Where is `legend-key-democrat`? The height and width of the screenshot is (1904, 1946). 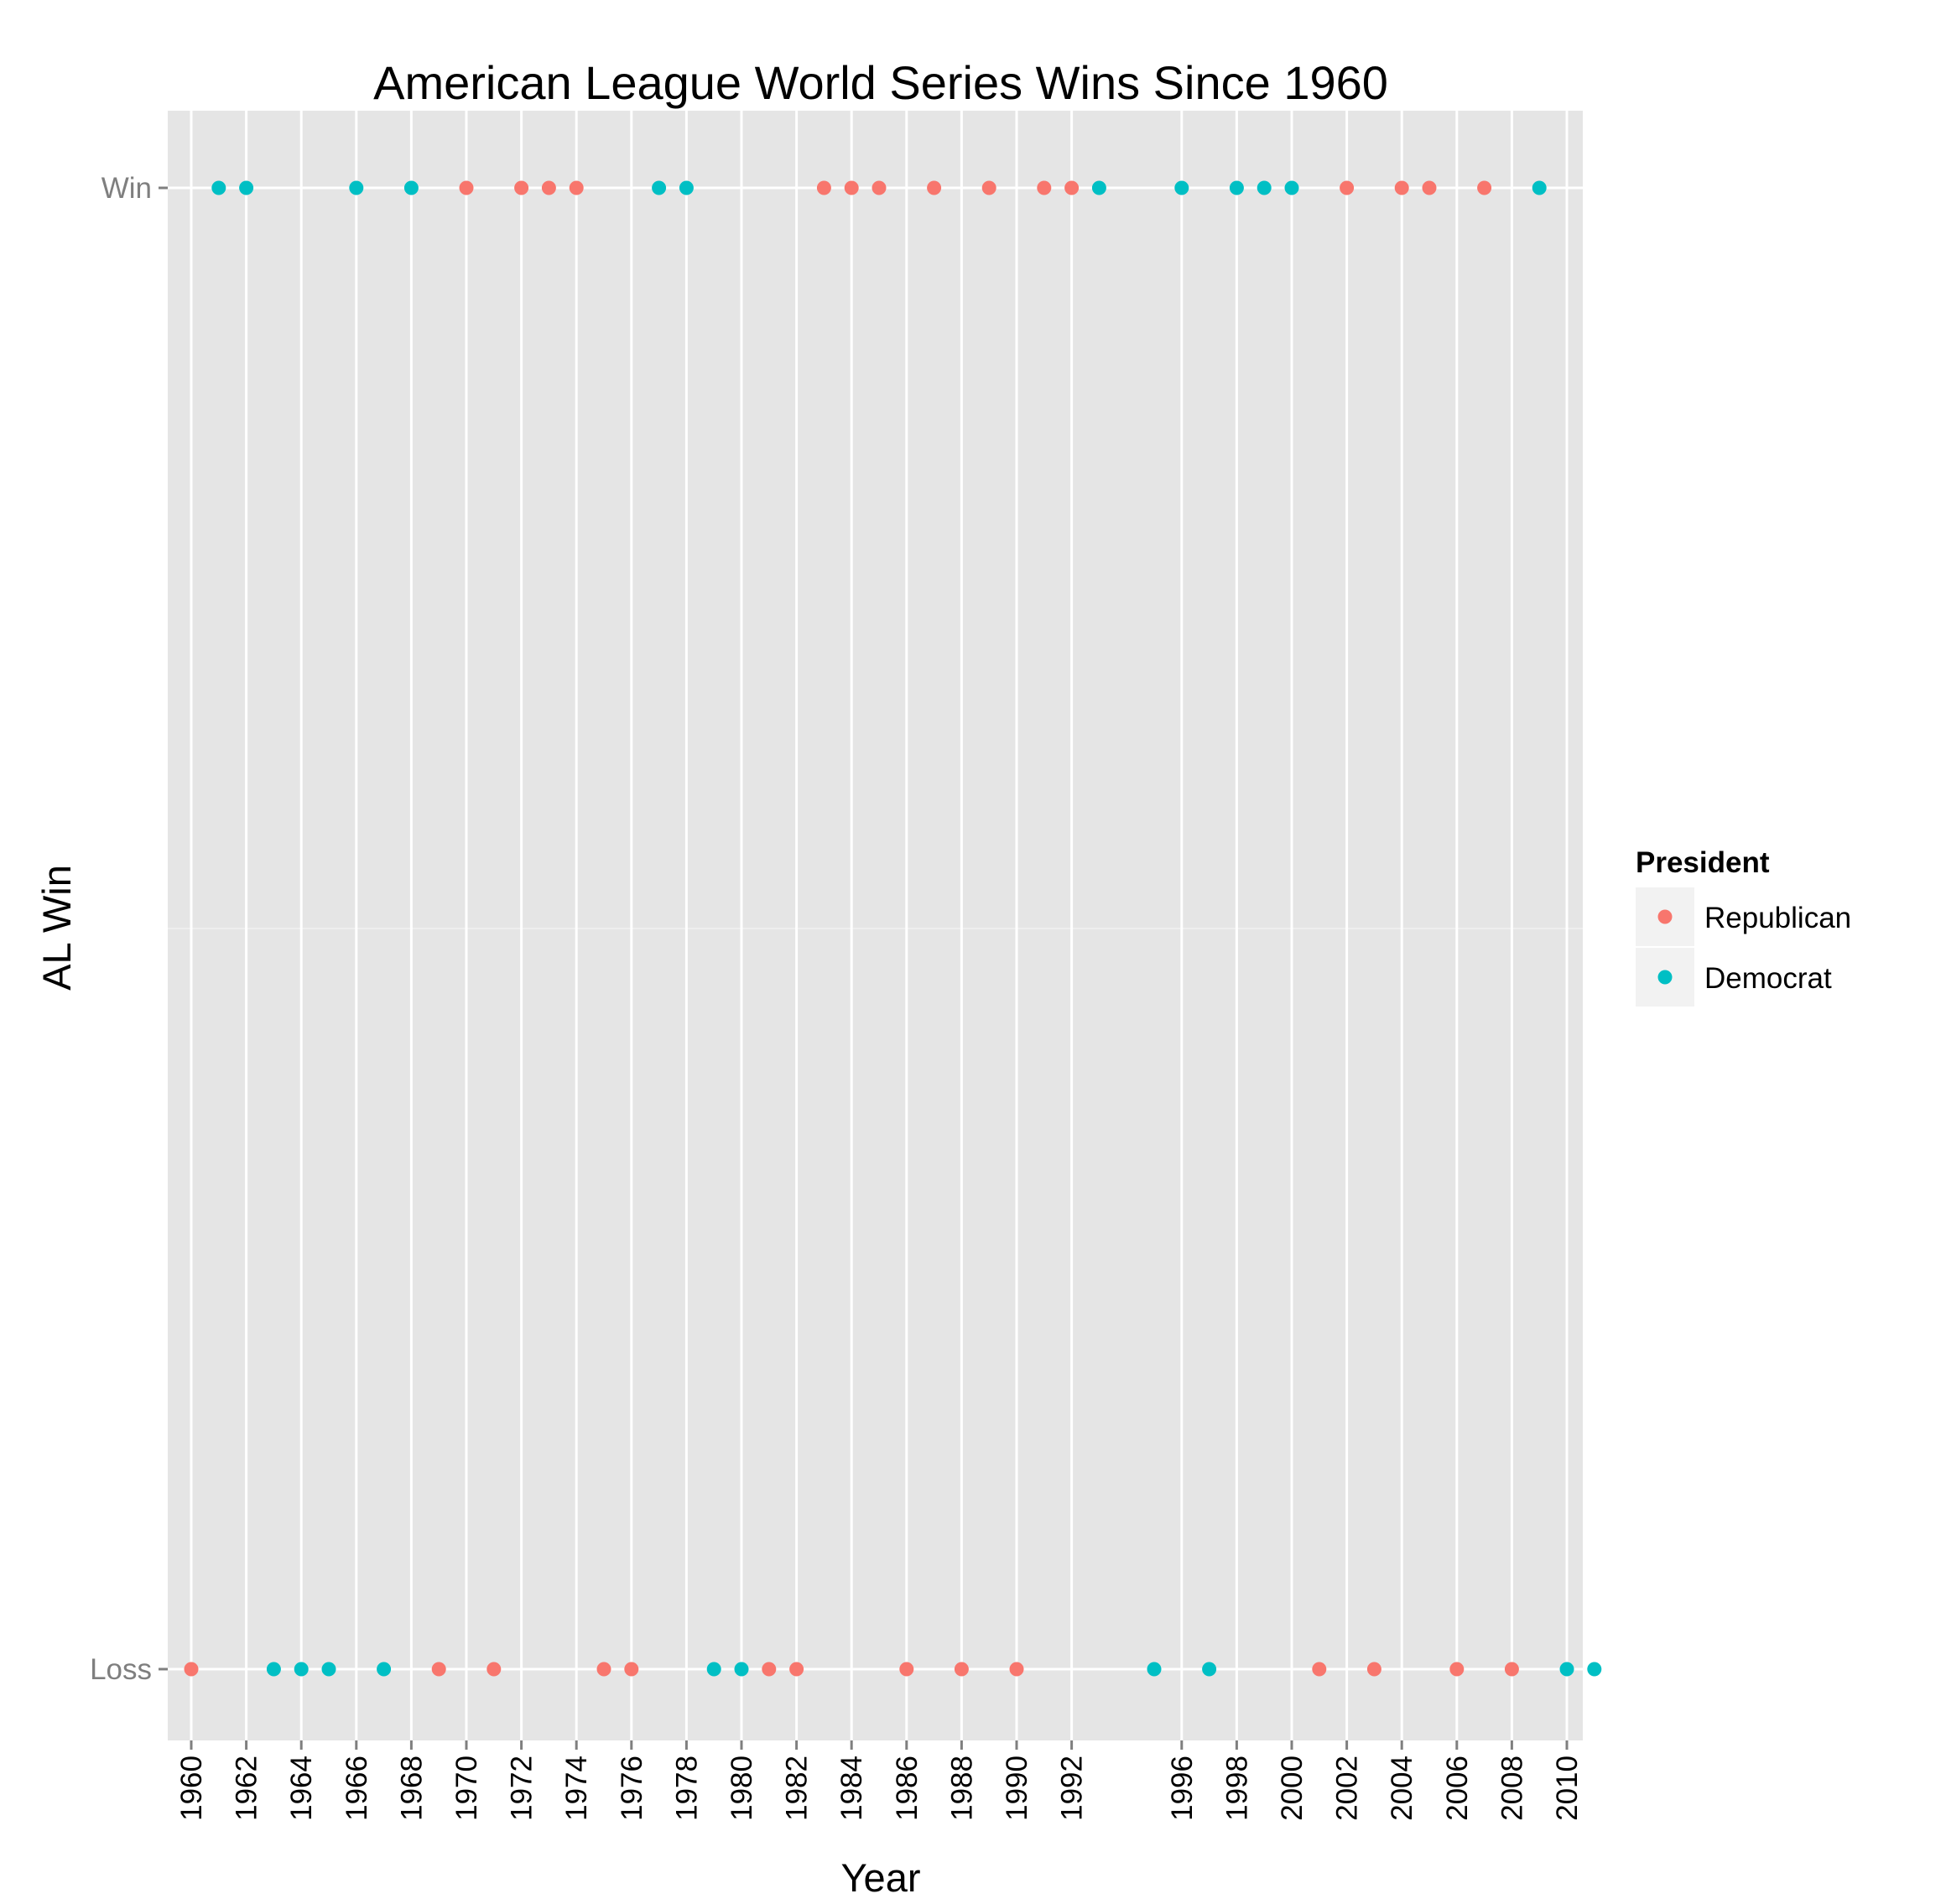
legend-key-democrat is located at coordinates (1665, 978).